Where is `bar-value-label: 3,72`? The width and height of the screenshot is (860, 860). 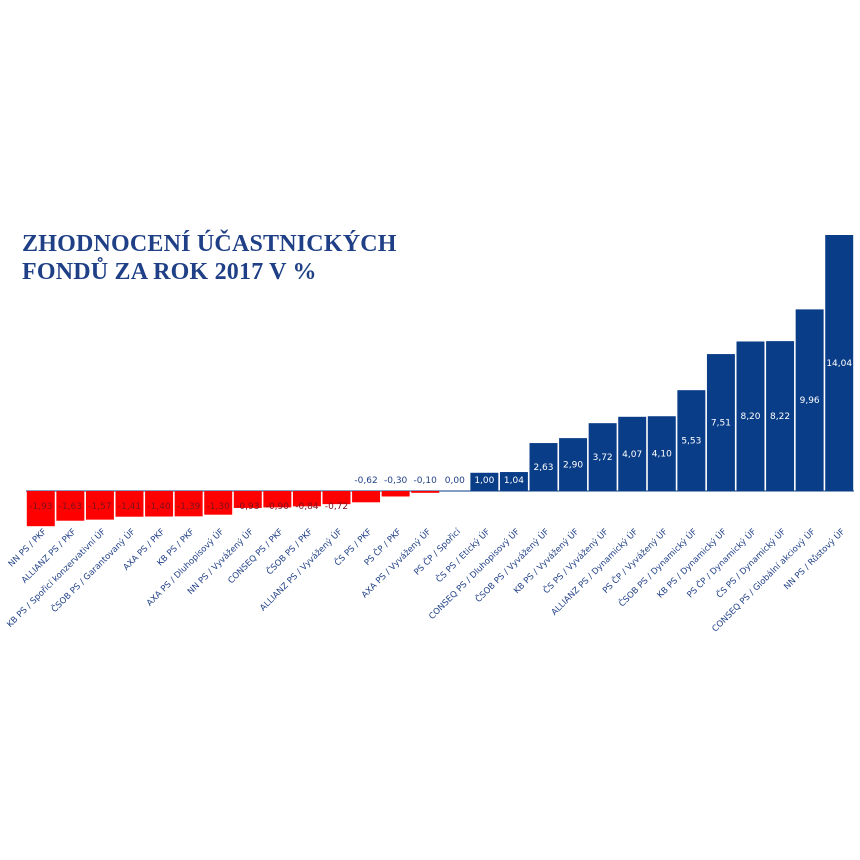
bar-value-label: 3,72 is located at coordinates (603, 458).